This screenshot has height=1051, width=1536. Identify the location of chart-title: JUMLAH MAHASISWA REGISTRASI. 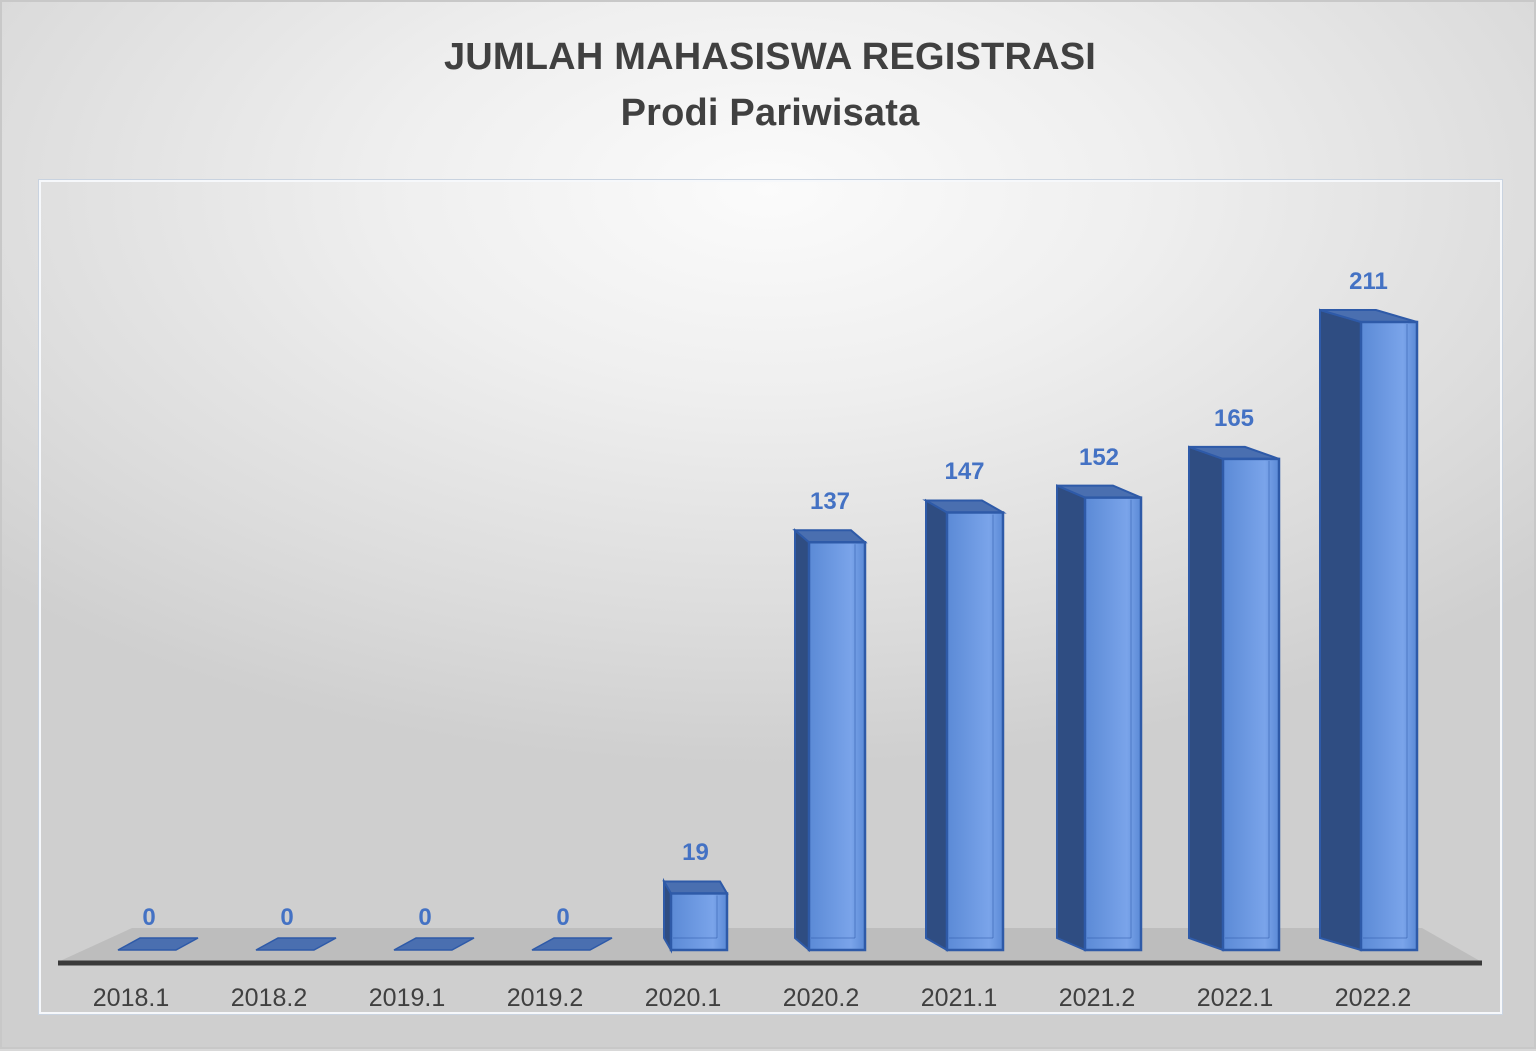
(770, 57).